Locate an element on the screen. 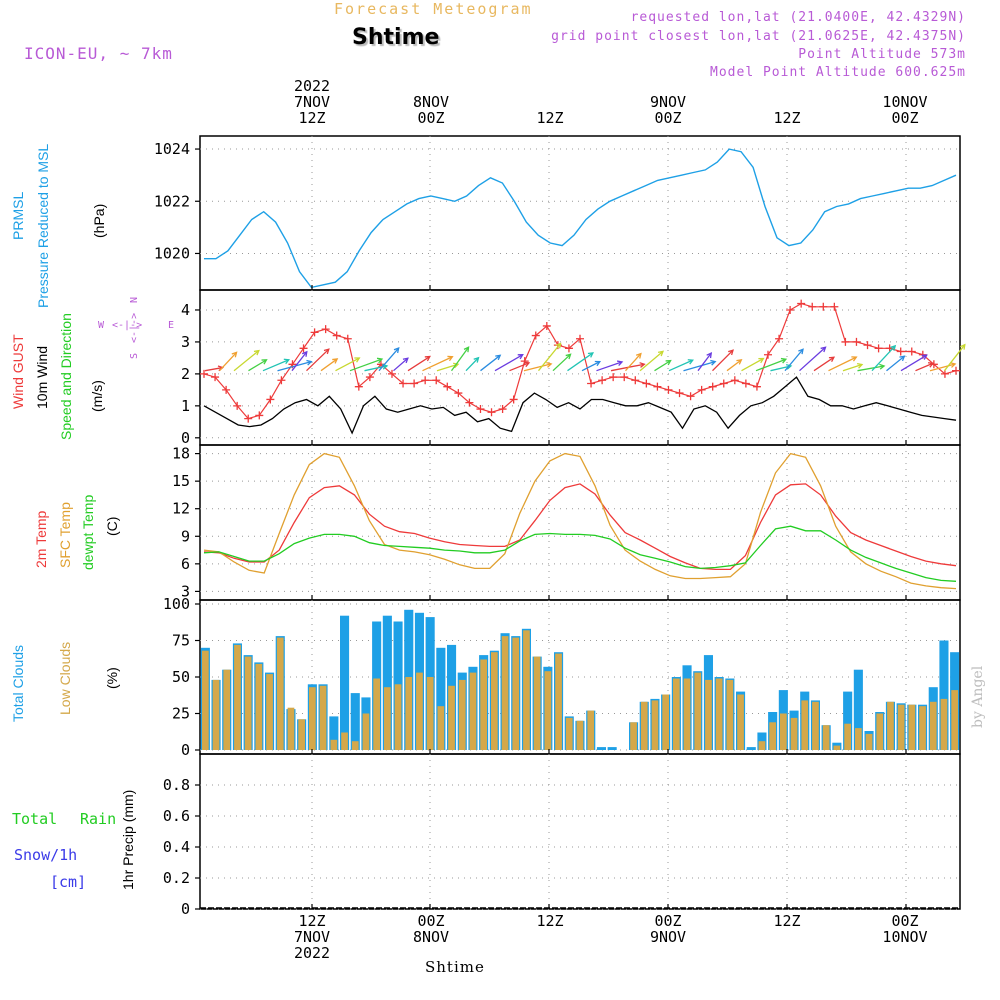  wind-speed-line is located at coordinates (580, 405).